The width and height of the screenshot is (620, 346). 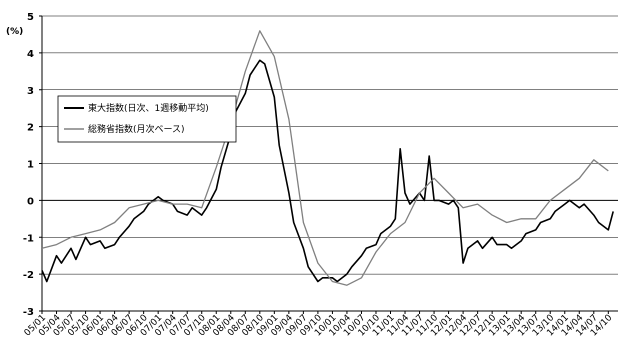 I want to click on legend: 東大指数(日次、1週移動平均) 総務省指数(月次ベース), so click(x=147, y=119).